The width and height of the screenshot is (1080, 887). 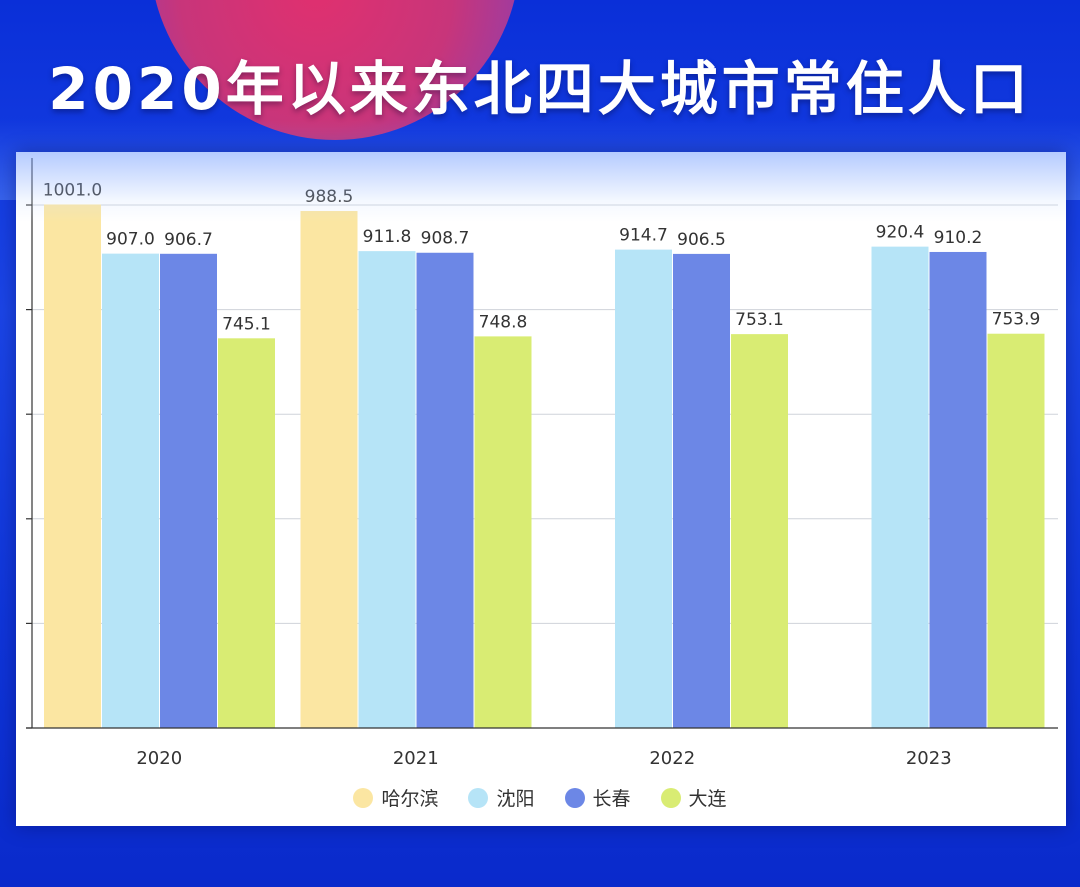 I want to click on x-tick-label: 2021, so click(x=416, y=758).